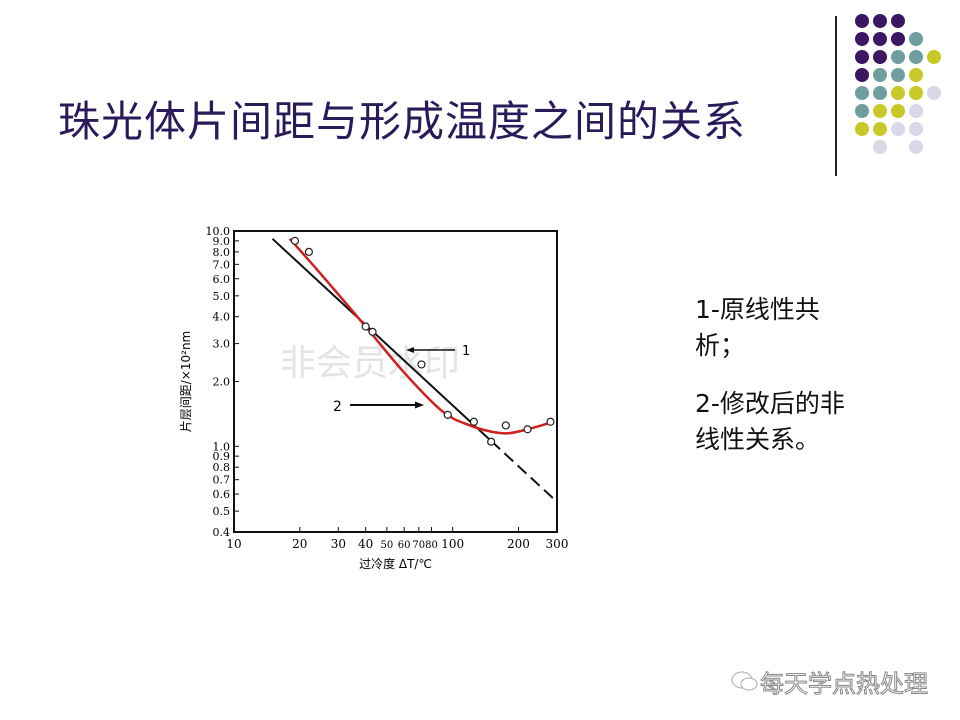  Describe the element at coordinates (836, 96) in the screenshot. I see `divider-line` at that location.